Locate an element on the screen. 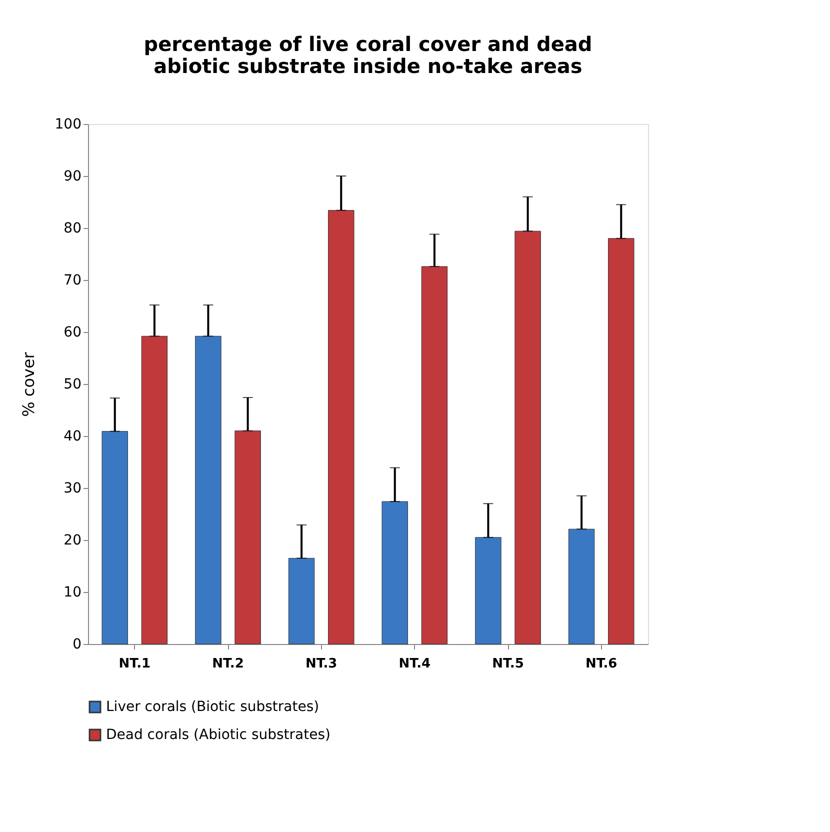 This screenshot has height=832, width=830. x-tick-label: NT.6 is located at coordinates (601, 664).